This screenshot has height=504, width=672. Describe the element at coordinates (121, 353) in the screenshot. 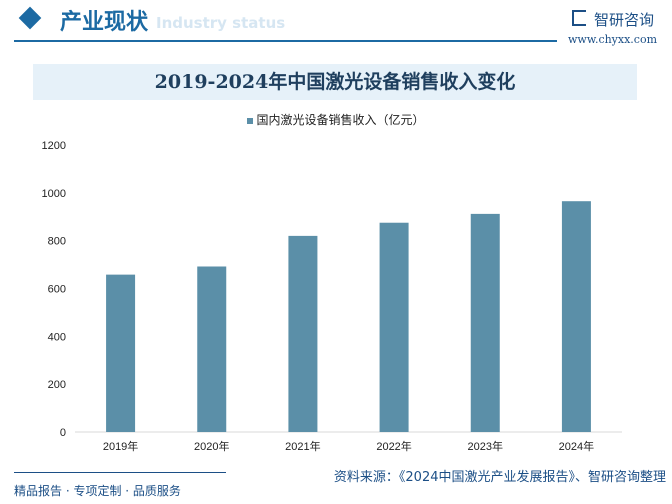

I see `bar-2019年` at that location.